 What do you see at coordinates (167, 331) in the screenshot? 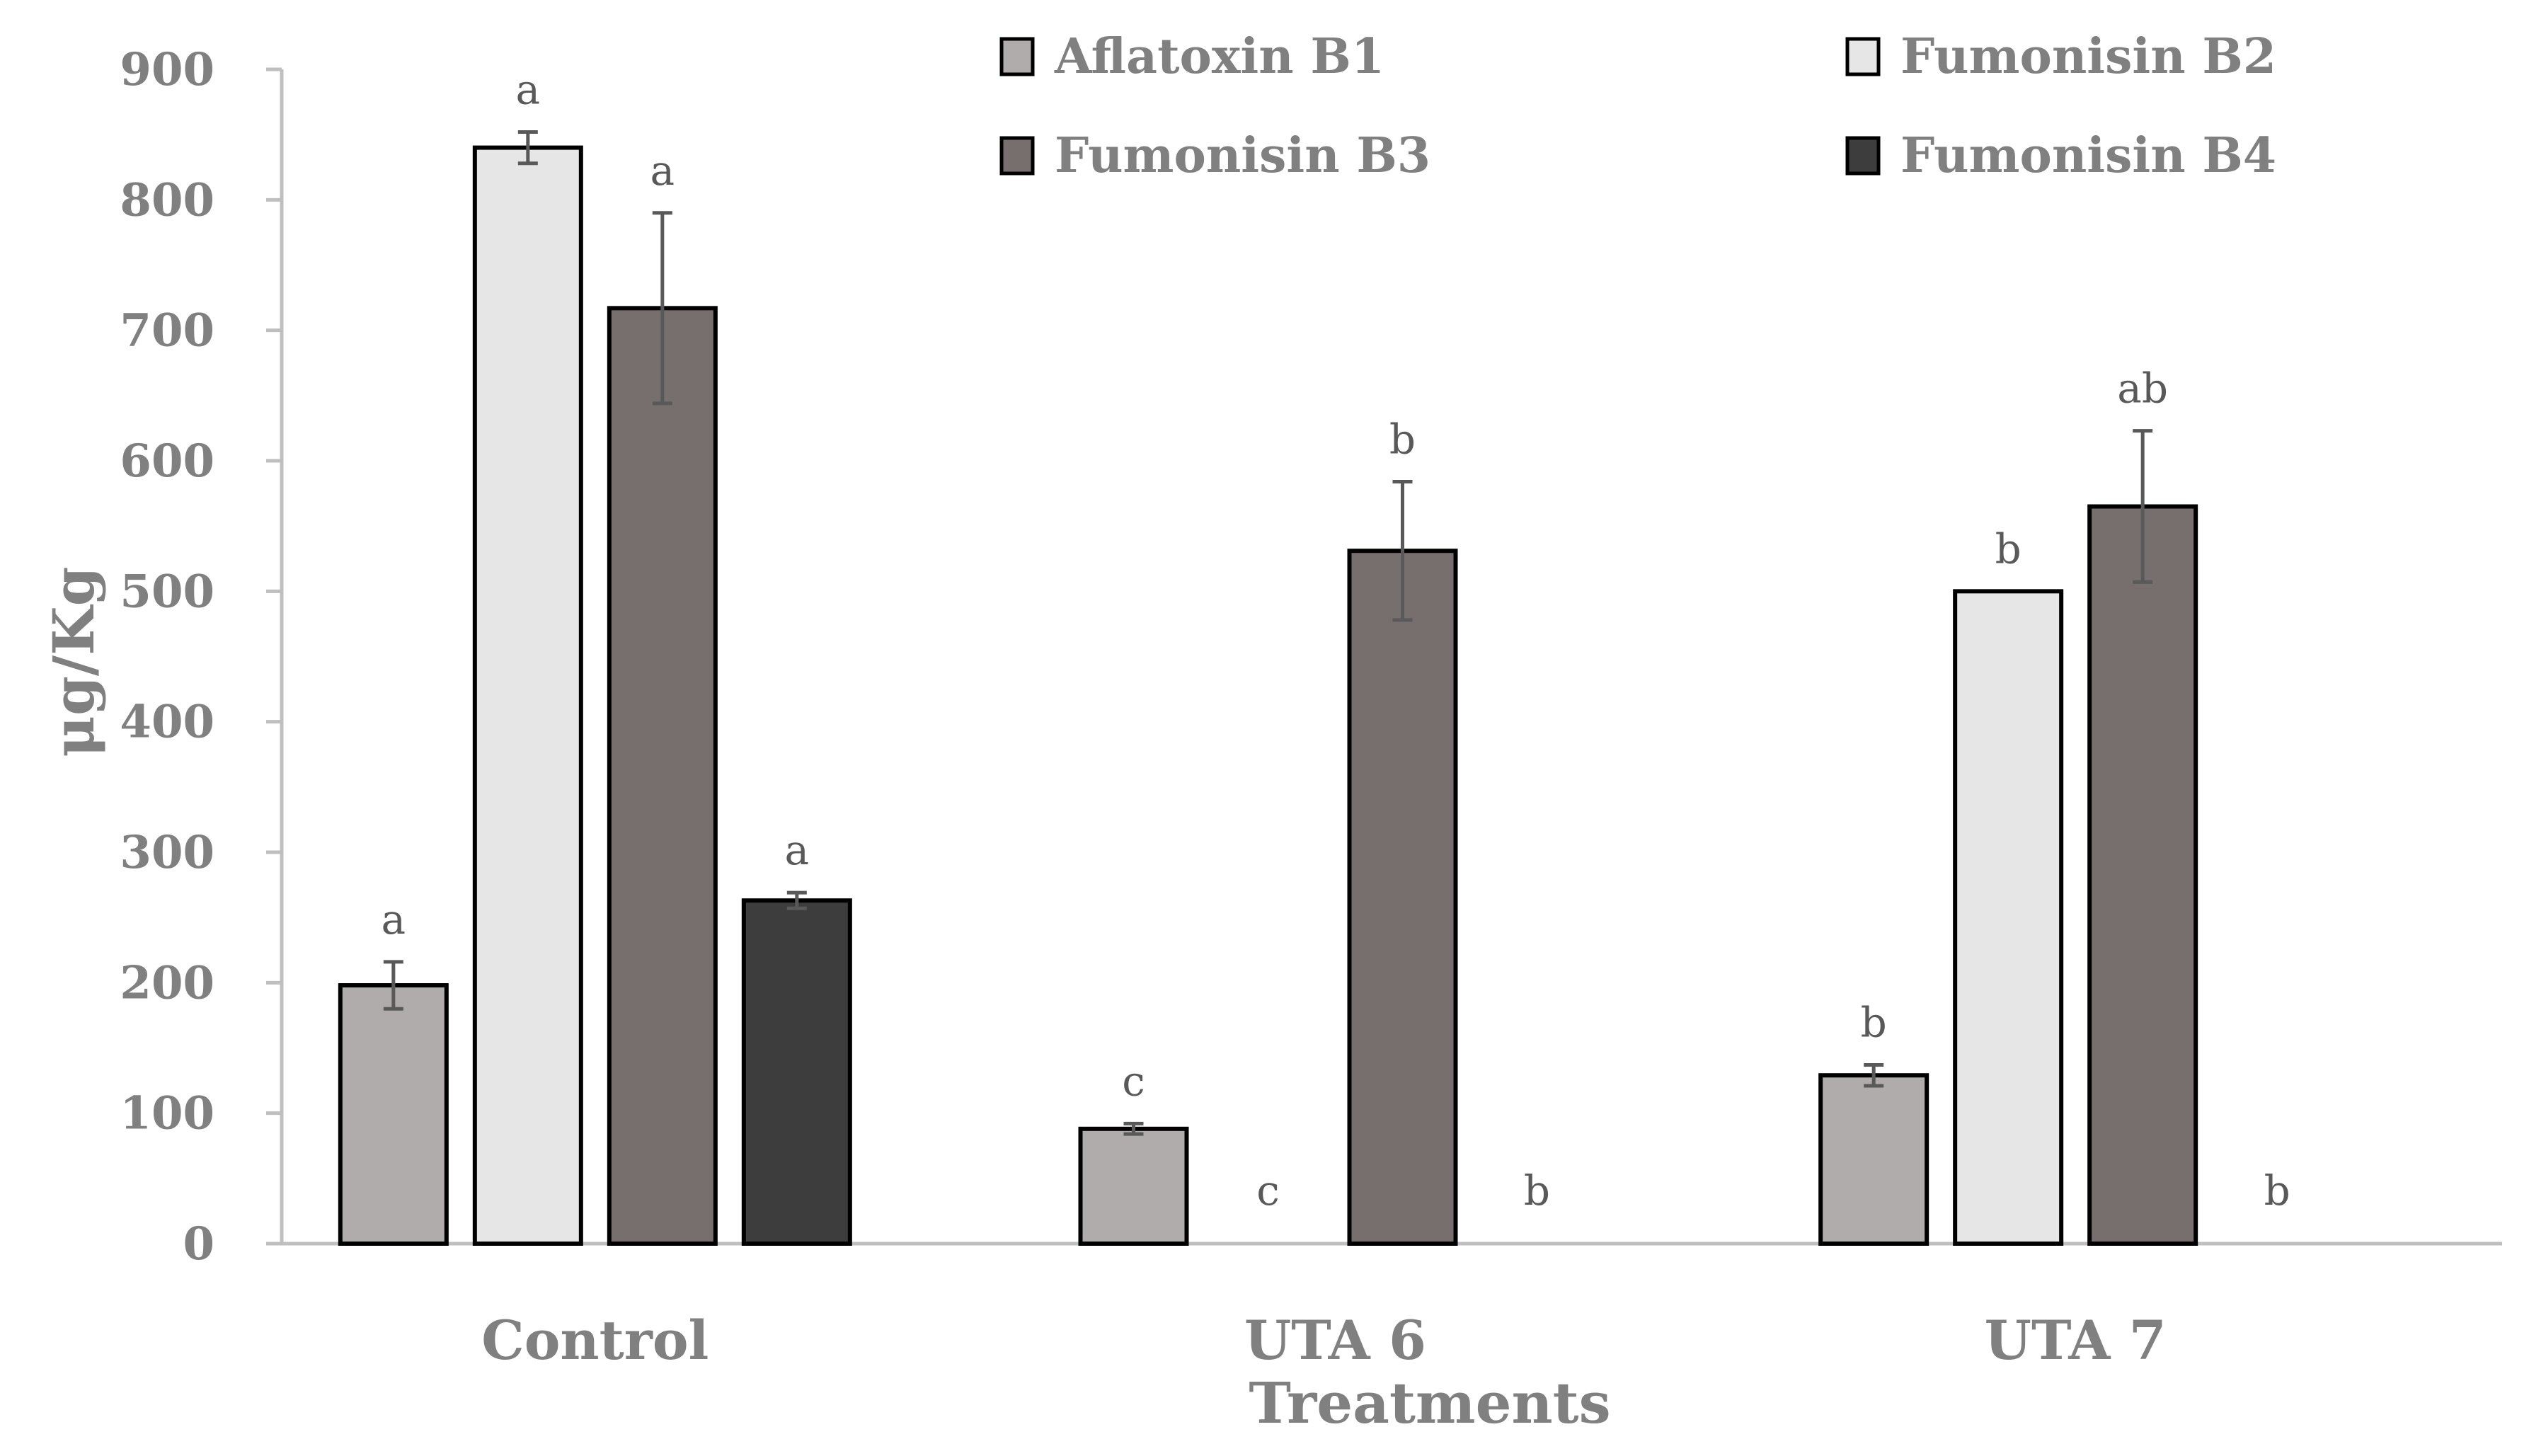
I see `y-tick-label: 700` at bounding box center [167, 331].